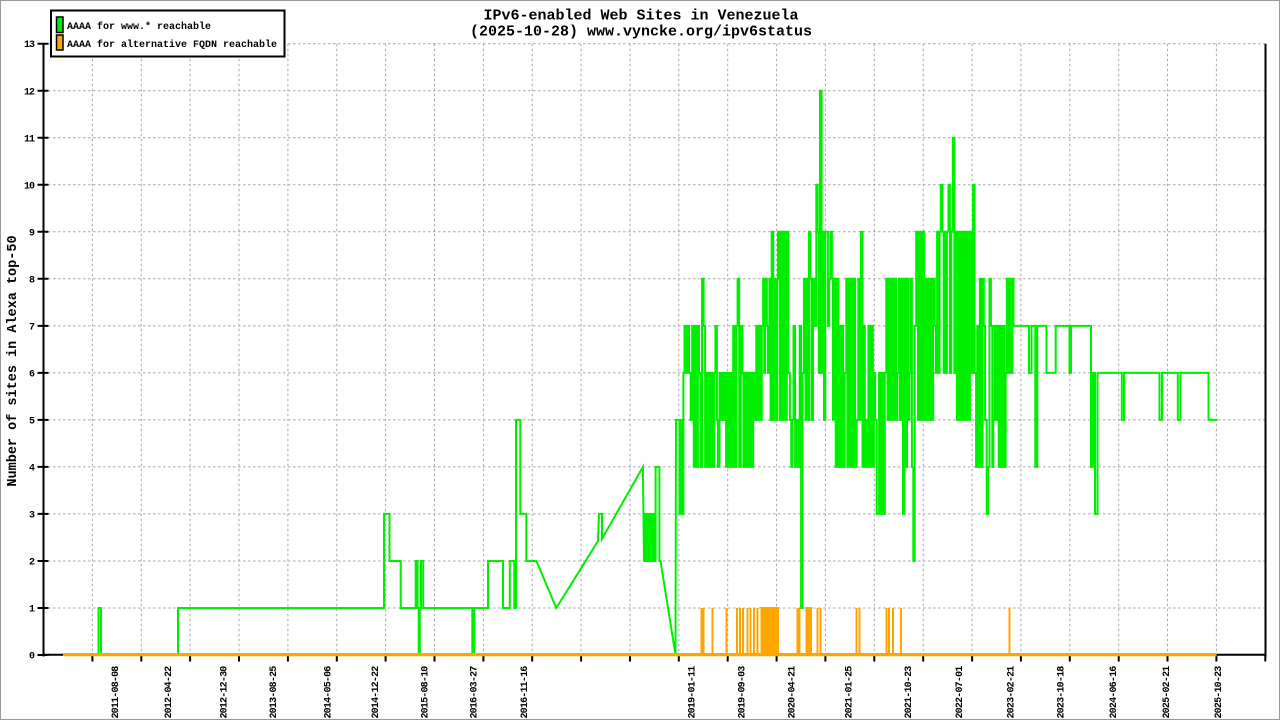 The width and height of the screenshot is (1280, 720). Describe the element at coordinates (32, 563) in the screenshot. I see `svg-text: 2` at that location.